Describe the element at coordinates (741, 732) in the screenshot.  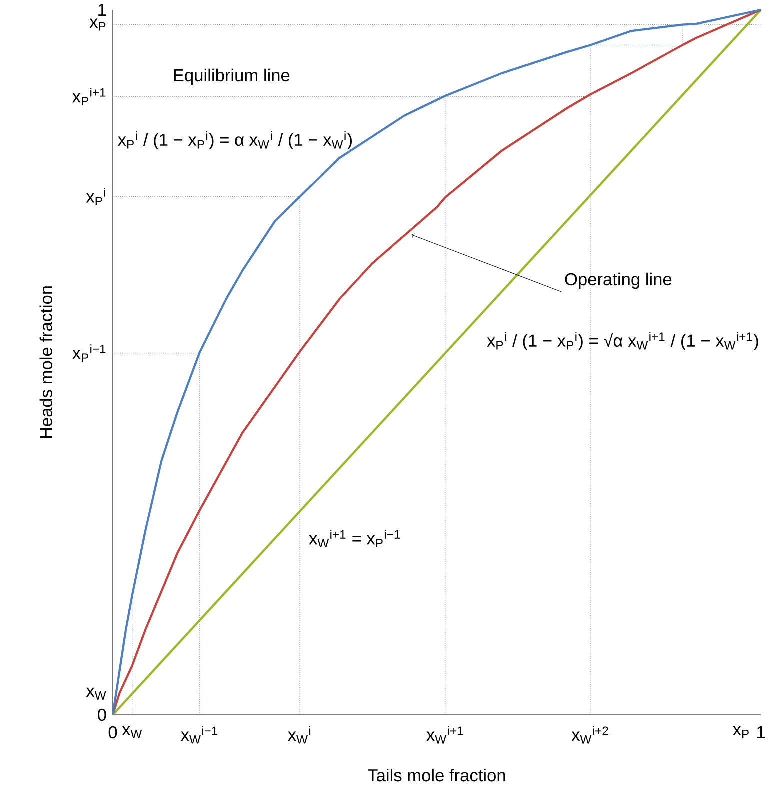
I see `x-tick-label: x$_{P}$` at that location.